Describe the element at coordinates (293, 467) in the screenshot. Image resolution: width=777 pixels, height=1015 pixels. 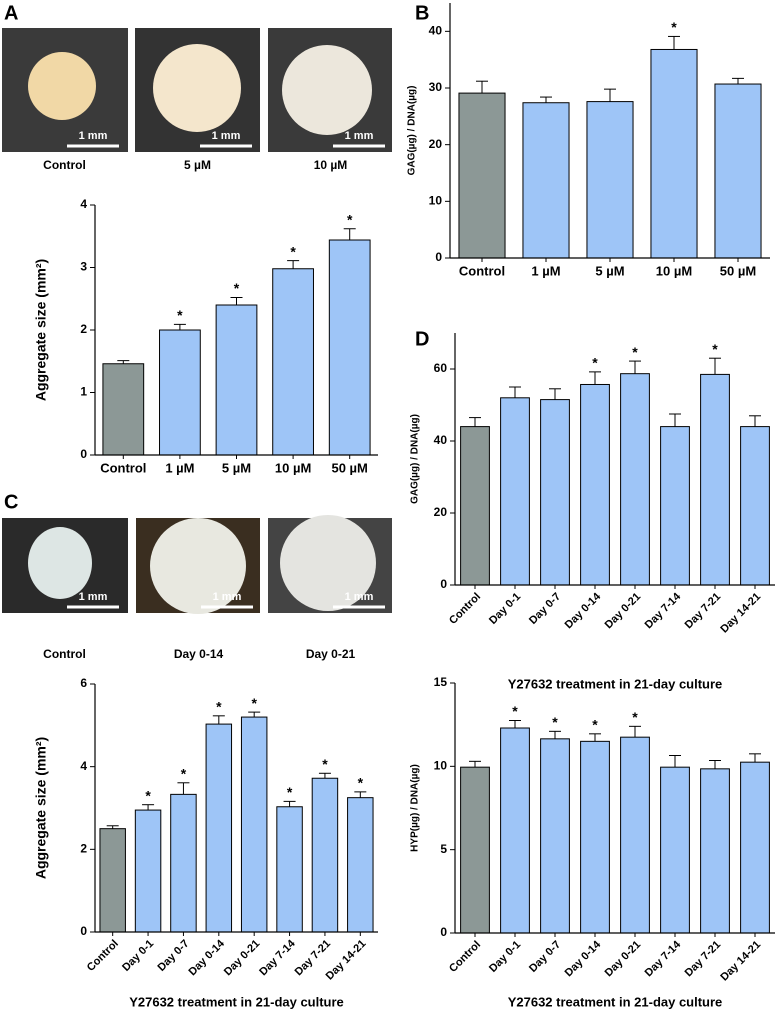
I see `x-tick-label: 10 µM` at that location.